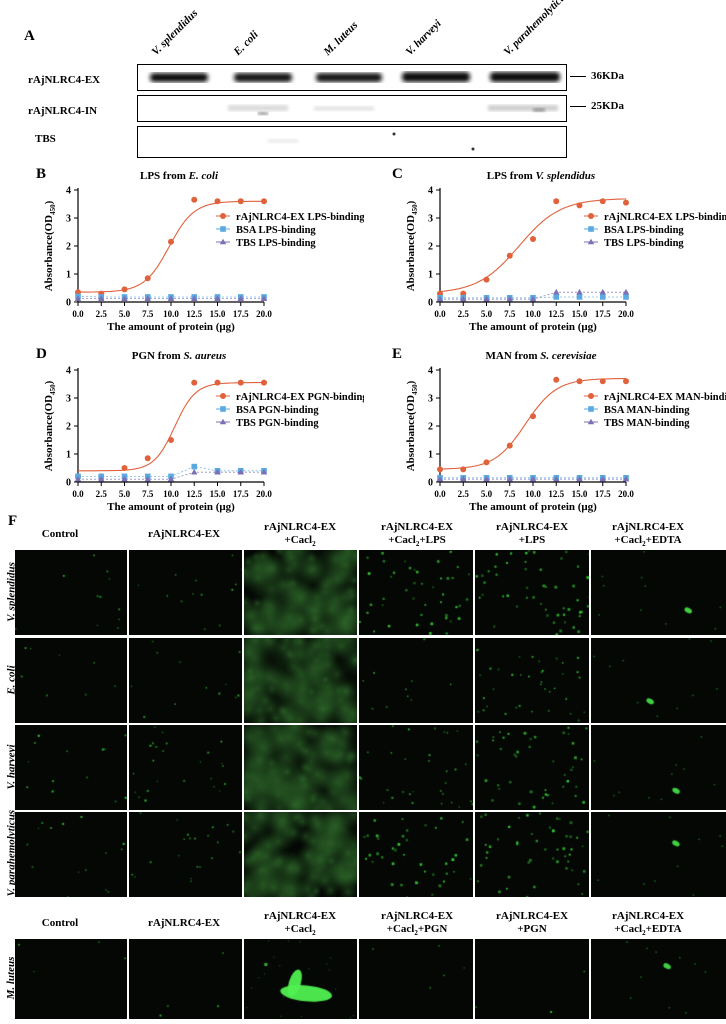 Image resolution: width=726 pixels, height=1024 pixels. What do you see at coordinates (665, 217) in the screenshot?
I see `legend-label: rAjNLRC4-EX LPS-binding` at bounding box center [665, 217].